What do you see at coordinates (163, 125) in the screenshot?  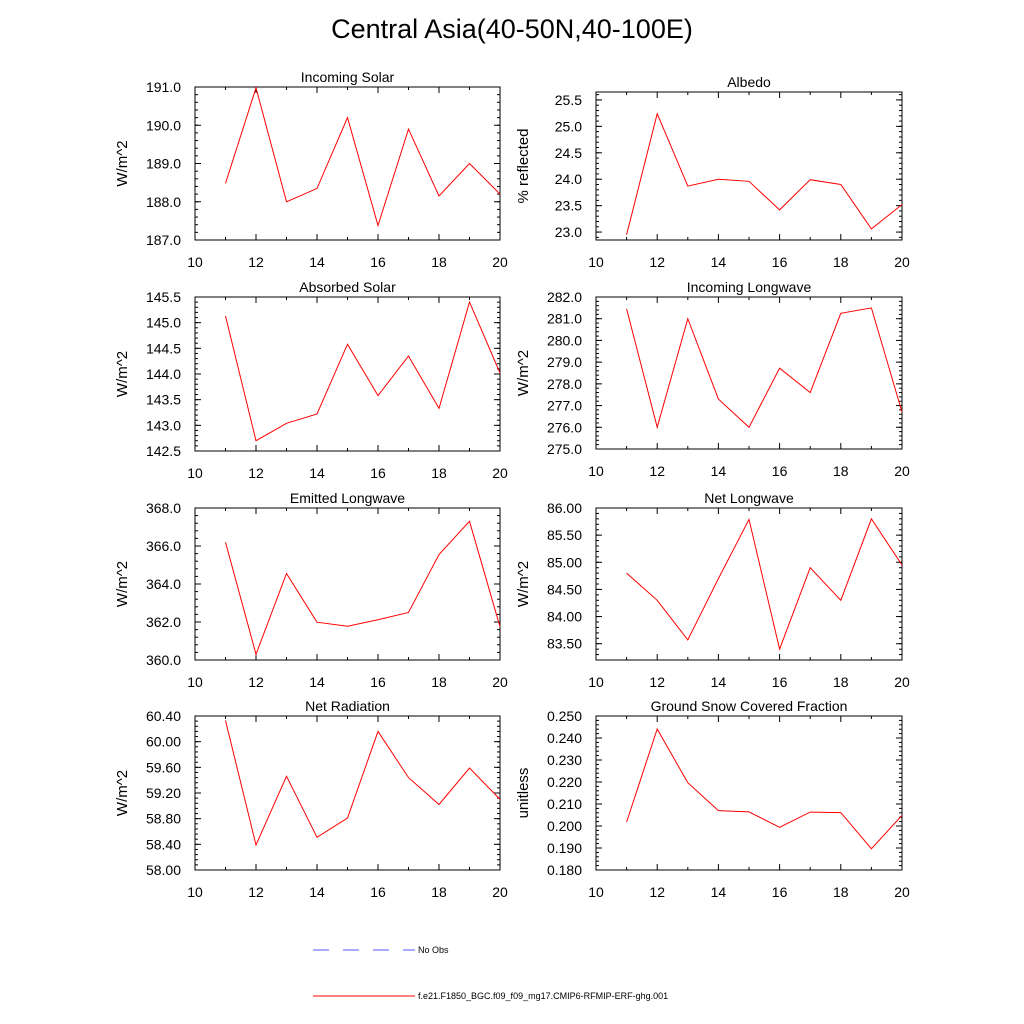 I see `y-tick-label: 190.0` at bounding box center [163, 125].